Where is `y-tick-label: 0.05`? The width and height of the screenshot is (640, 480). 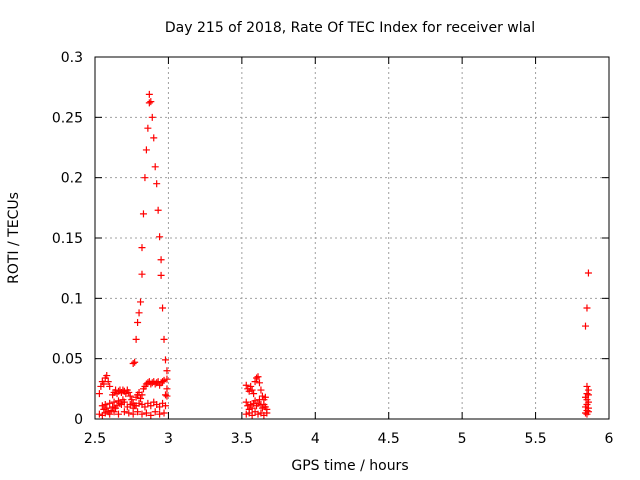
y-tick-label: 0.05 is located at coordinates (67, 360).